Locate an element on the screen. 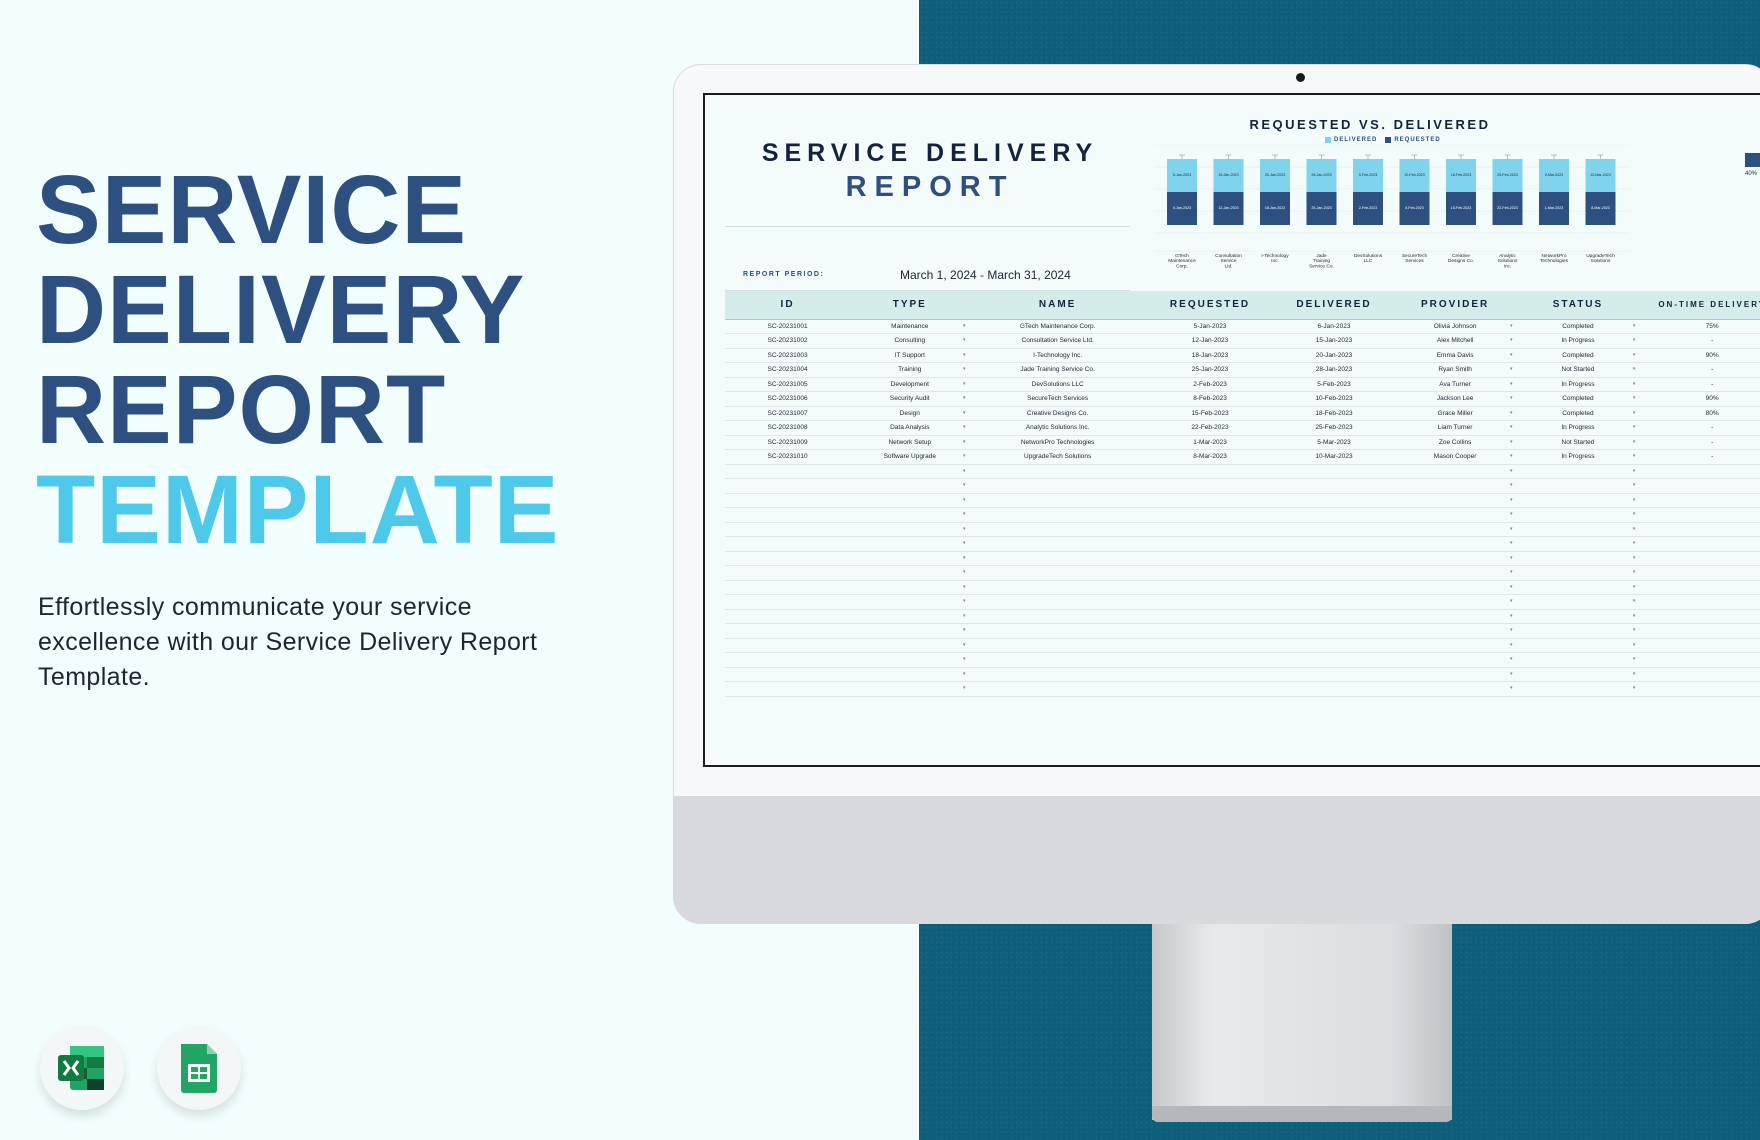 This screenshot has width=1760, height=1140. cell-delivered: 10-Feb-2023 is located at coordinates (1334, 399).